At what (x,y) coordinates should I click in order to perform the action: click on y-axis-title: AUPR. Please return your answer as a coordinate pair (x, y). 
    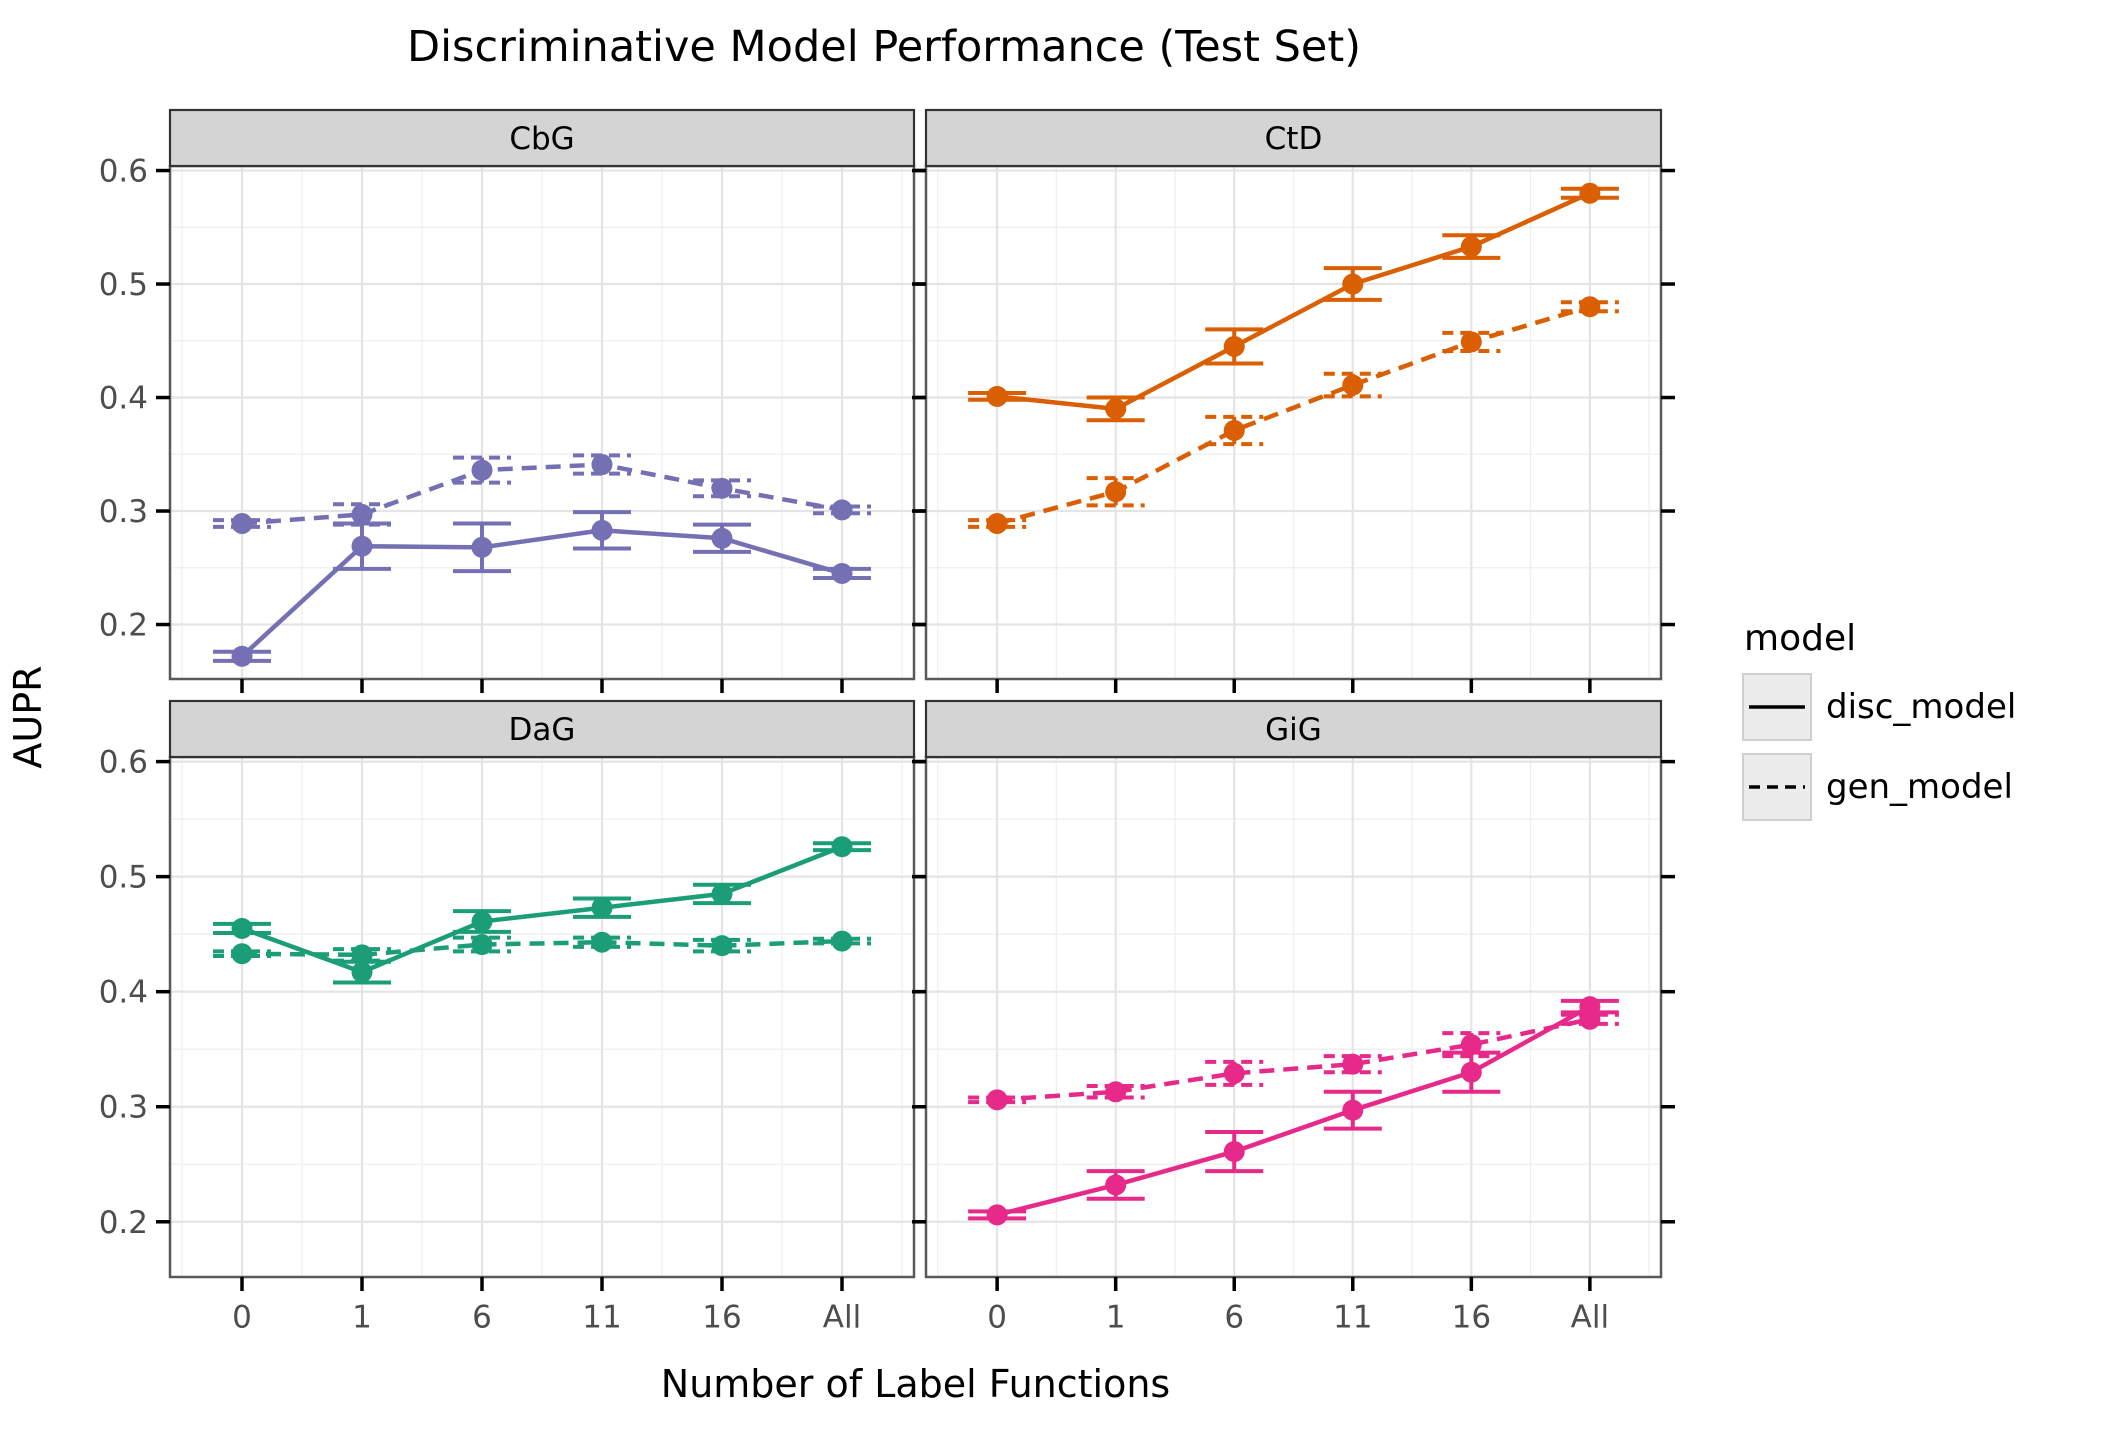
    Looking at the image, I should click on (28, 717).